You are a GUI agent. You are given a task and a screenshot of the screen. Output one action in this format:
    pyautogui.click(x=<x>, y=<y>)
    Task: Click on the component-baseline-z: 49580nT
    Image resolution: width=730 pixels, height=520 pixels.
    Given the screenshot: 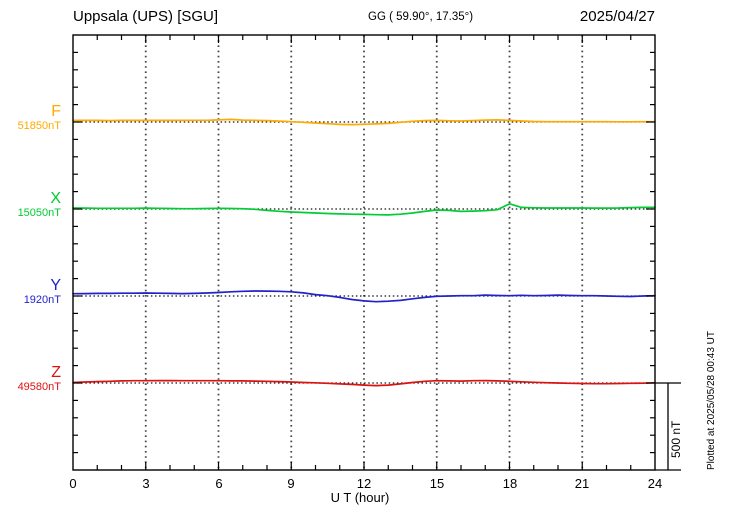 What is the action you would take?
    pyautogui.click(x=39, y=387)
    